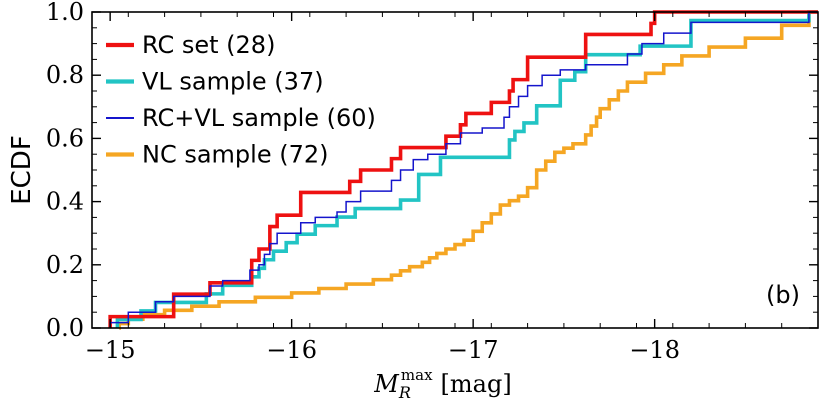 The width and height of the screenshot is (830, 404). Describe the element at coordinates (65, 202) in the screenshot. I see `y-tick-label: 0.4` at that location.